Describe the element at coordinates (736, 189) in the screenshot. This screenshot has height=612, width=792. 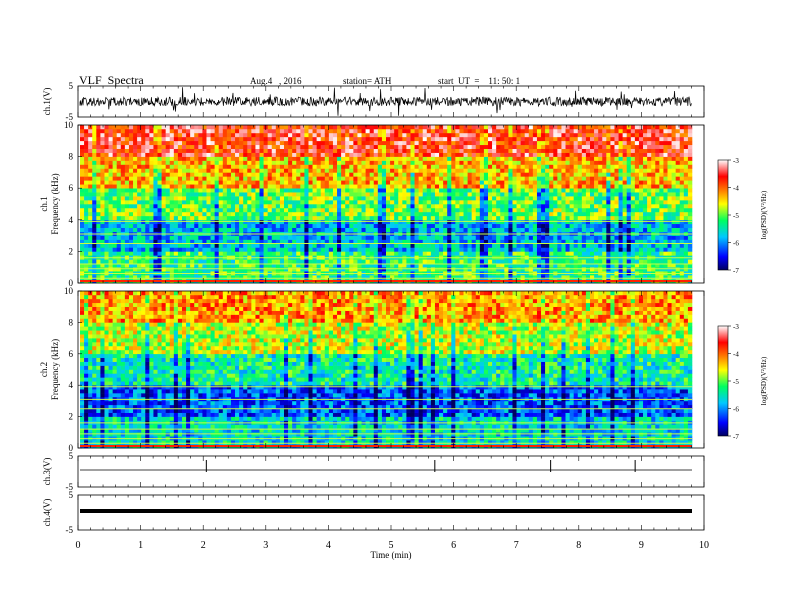
I see `ch1s-colorbar-tick-label: -4` at that location.